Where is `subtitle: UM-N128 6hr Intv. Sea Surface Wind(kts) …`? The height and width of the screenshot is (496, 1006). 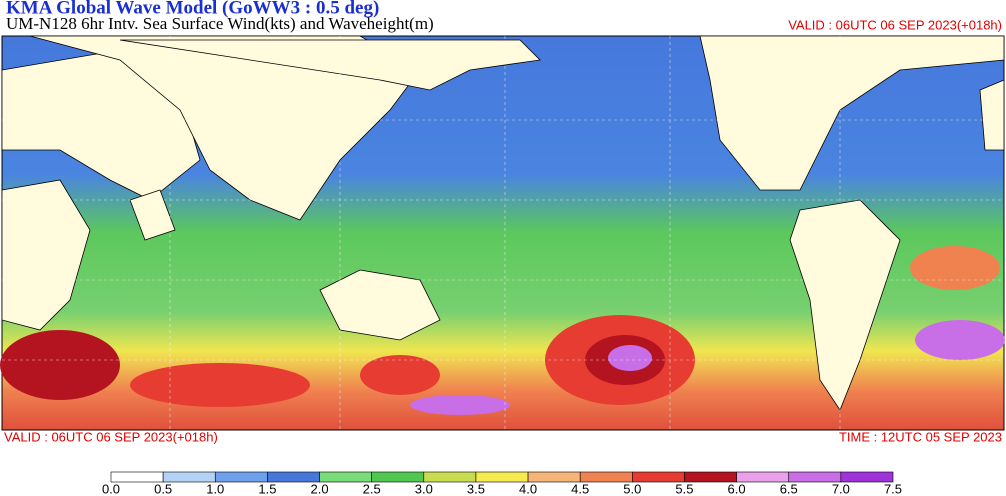 subtitle: UM-N128 6hr Intv. Sea Surface Wind(kts) … is located at coordinates (220, 23).